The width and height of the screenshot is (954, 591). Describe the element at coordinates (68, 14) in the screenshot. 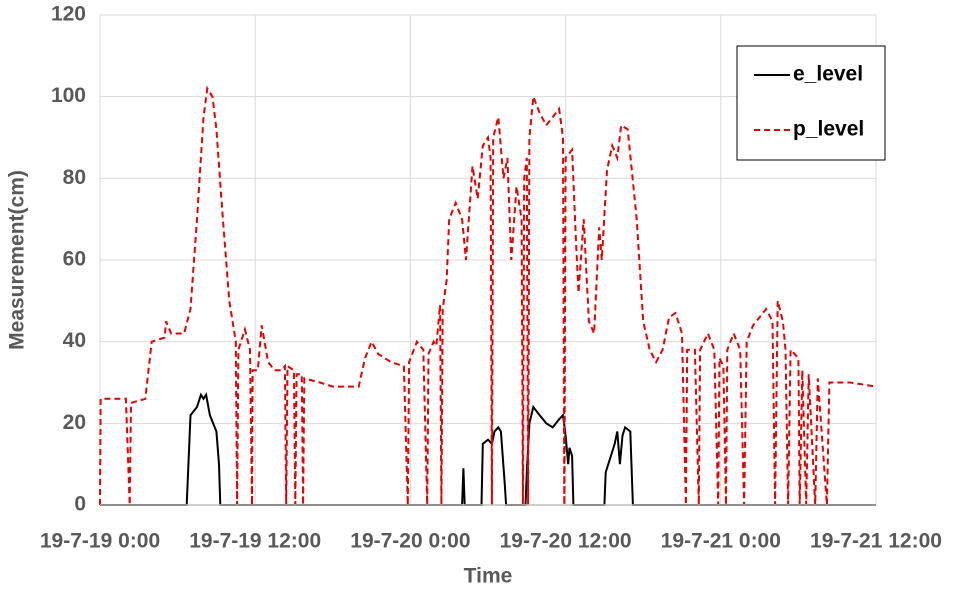

I see `y-tick-label: 120` at that location.